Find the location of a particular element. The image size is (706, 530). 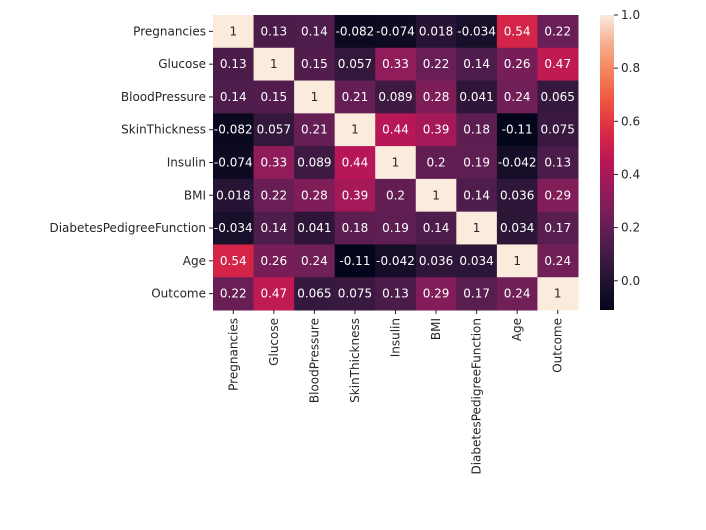

colorbar-tick-label: 0.2 is located at coordinates (630, 228).